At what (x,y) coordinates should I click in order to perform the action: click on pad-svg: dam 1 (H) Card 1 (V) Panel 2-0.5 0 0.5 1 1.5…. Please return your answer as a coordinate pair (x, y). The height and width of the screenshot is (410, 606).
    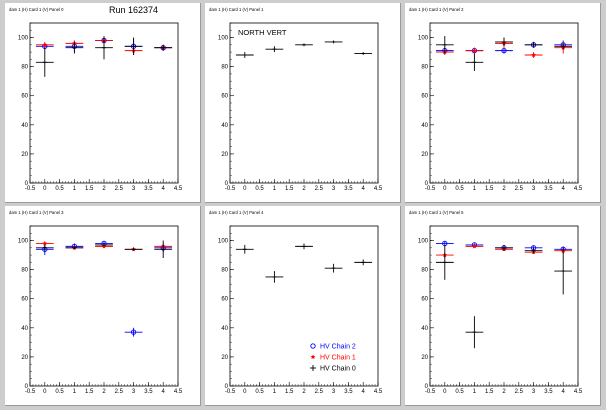
    Looking at the image, I should click on (496, 99).